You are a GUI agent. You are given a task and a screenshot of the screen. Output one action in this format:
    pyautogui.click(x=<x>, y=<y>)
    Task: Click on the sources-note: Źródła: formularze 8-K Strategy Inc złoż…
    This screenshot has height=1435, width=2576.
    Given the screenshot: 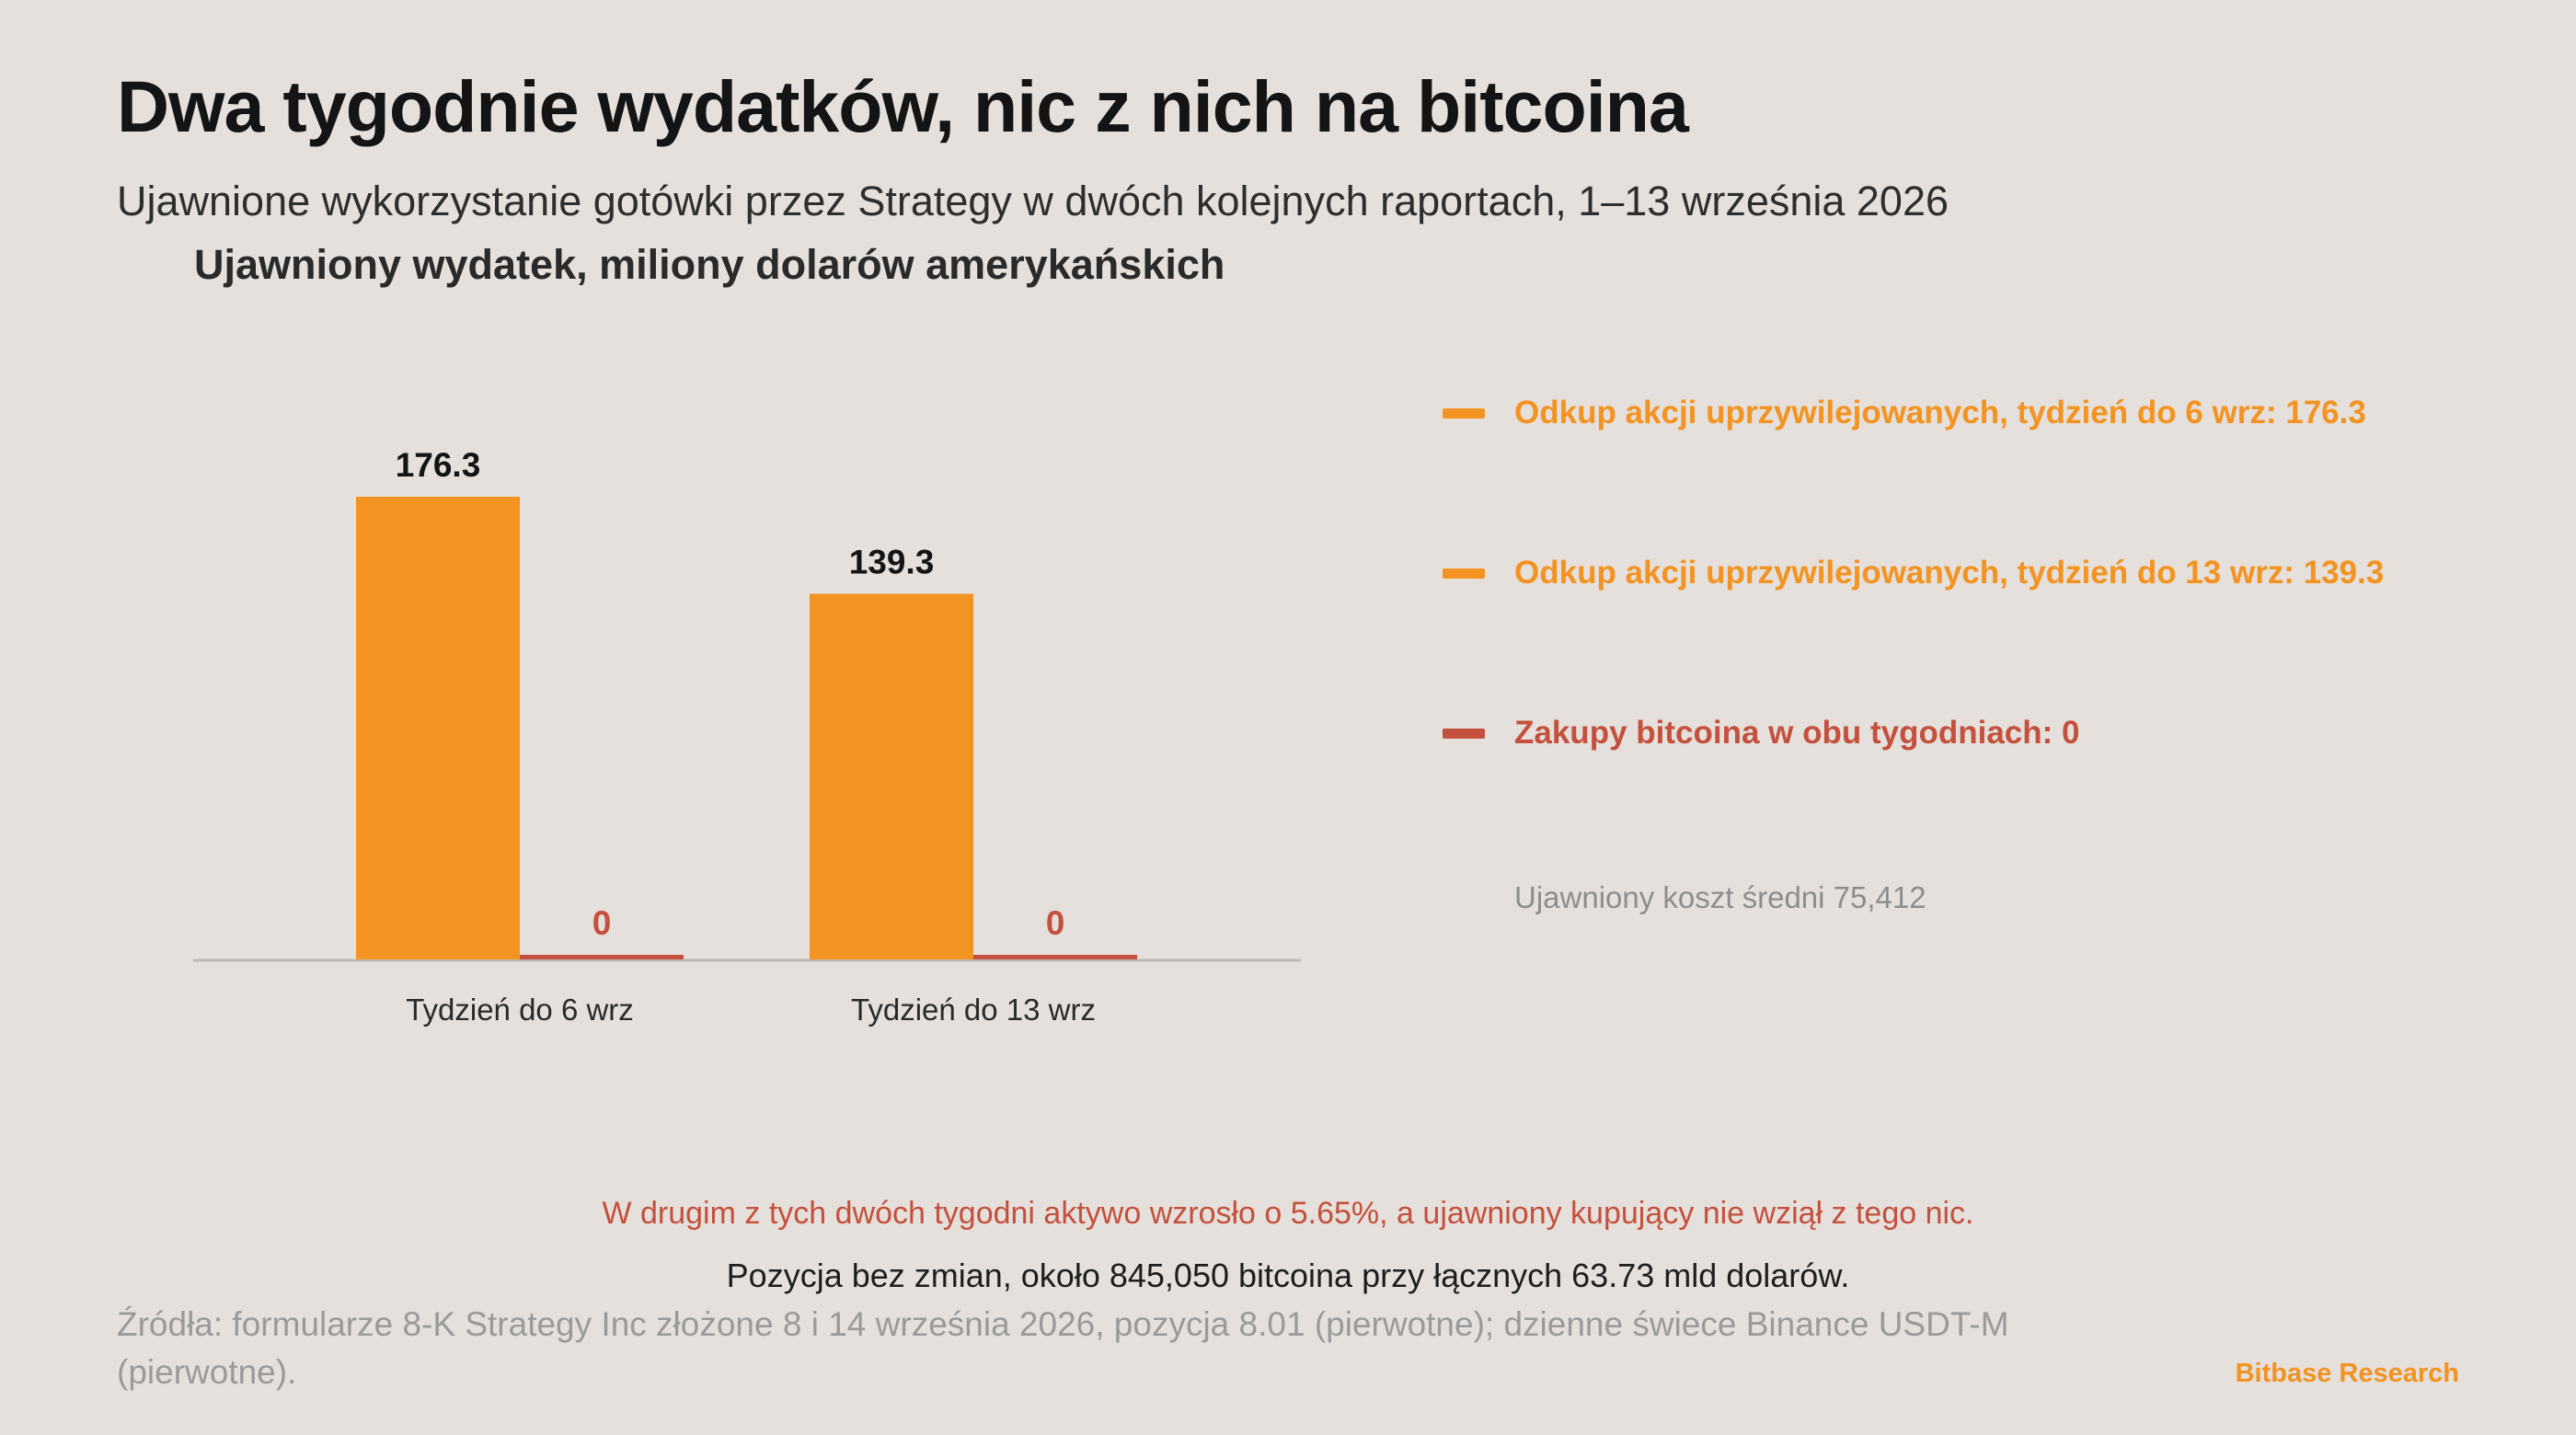 What is the action you would take?
    pyautogui.click(x=1063, y=1348)
    